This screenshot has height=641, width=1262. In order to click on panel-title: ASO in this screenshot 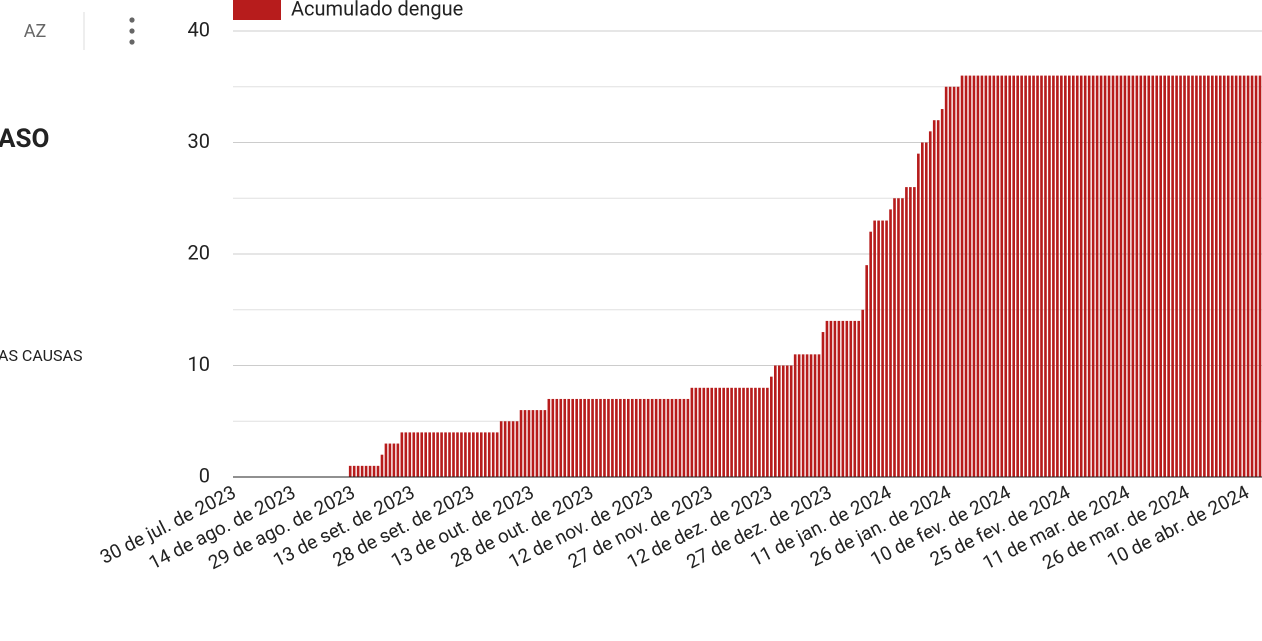, I will do `click(24, 139)`.